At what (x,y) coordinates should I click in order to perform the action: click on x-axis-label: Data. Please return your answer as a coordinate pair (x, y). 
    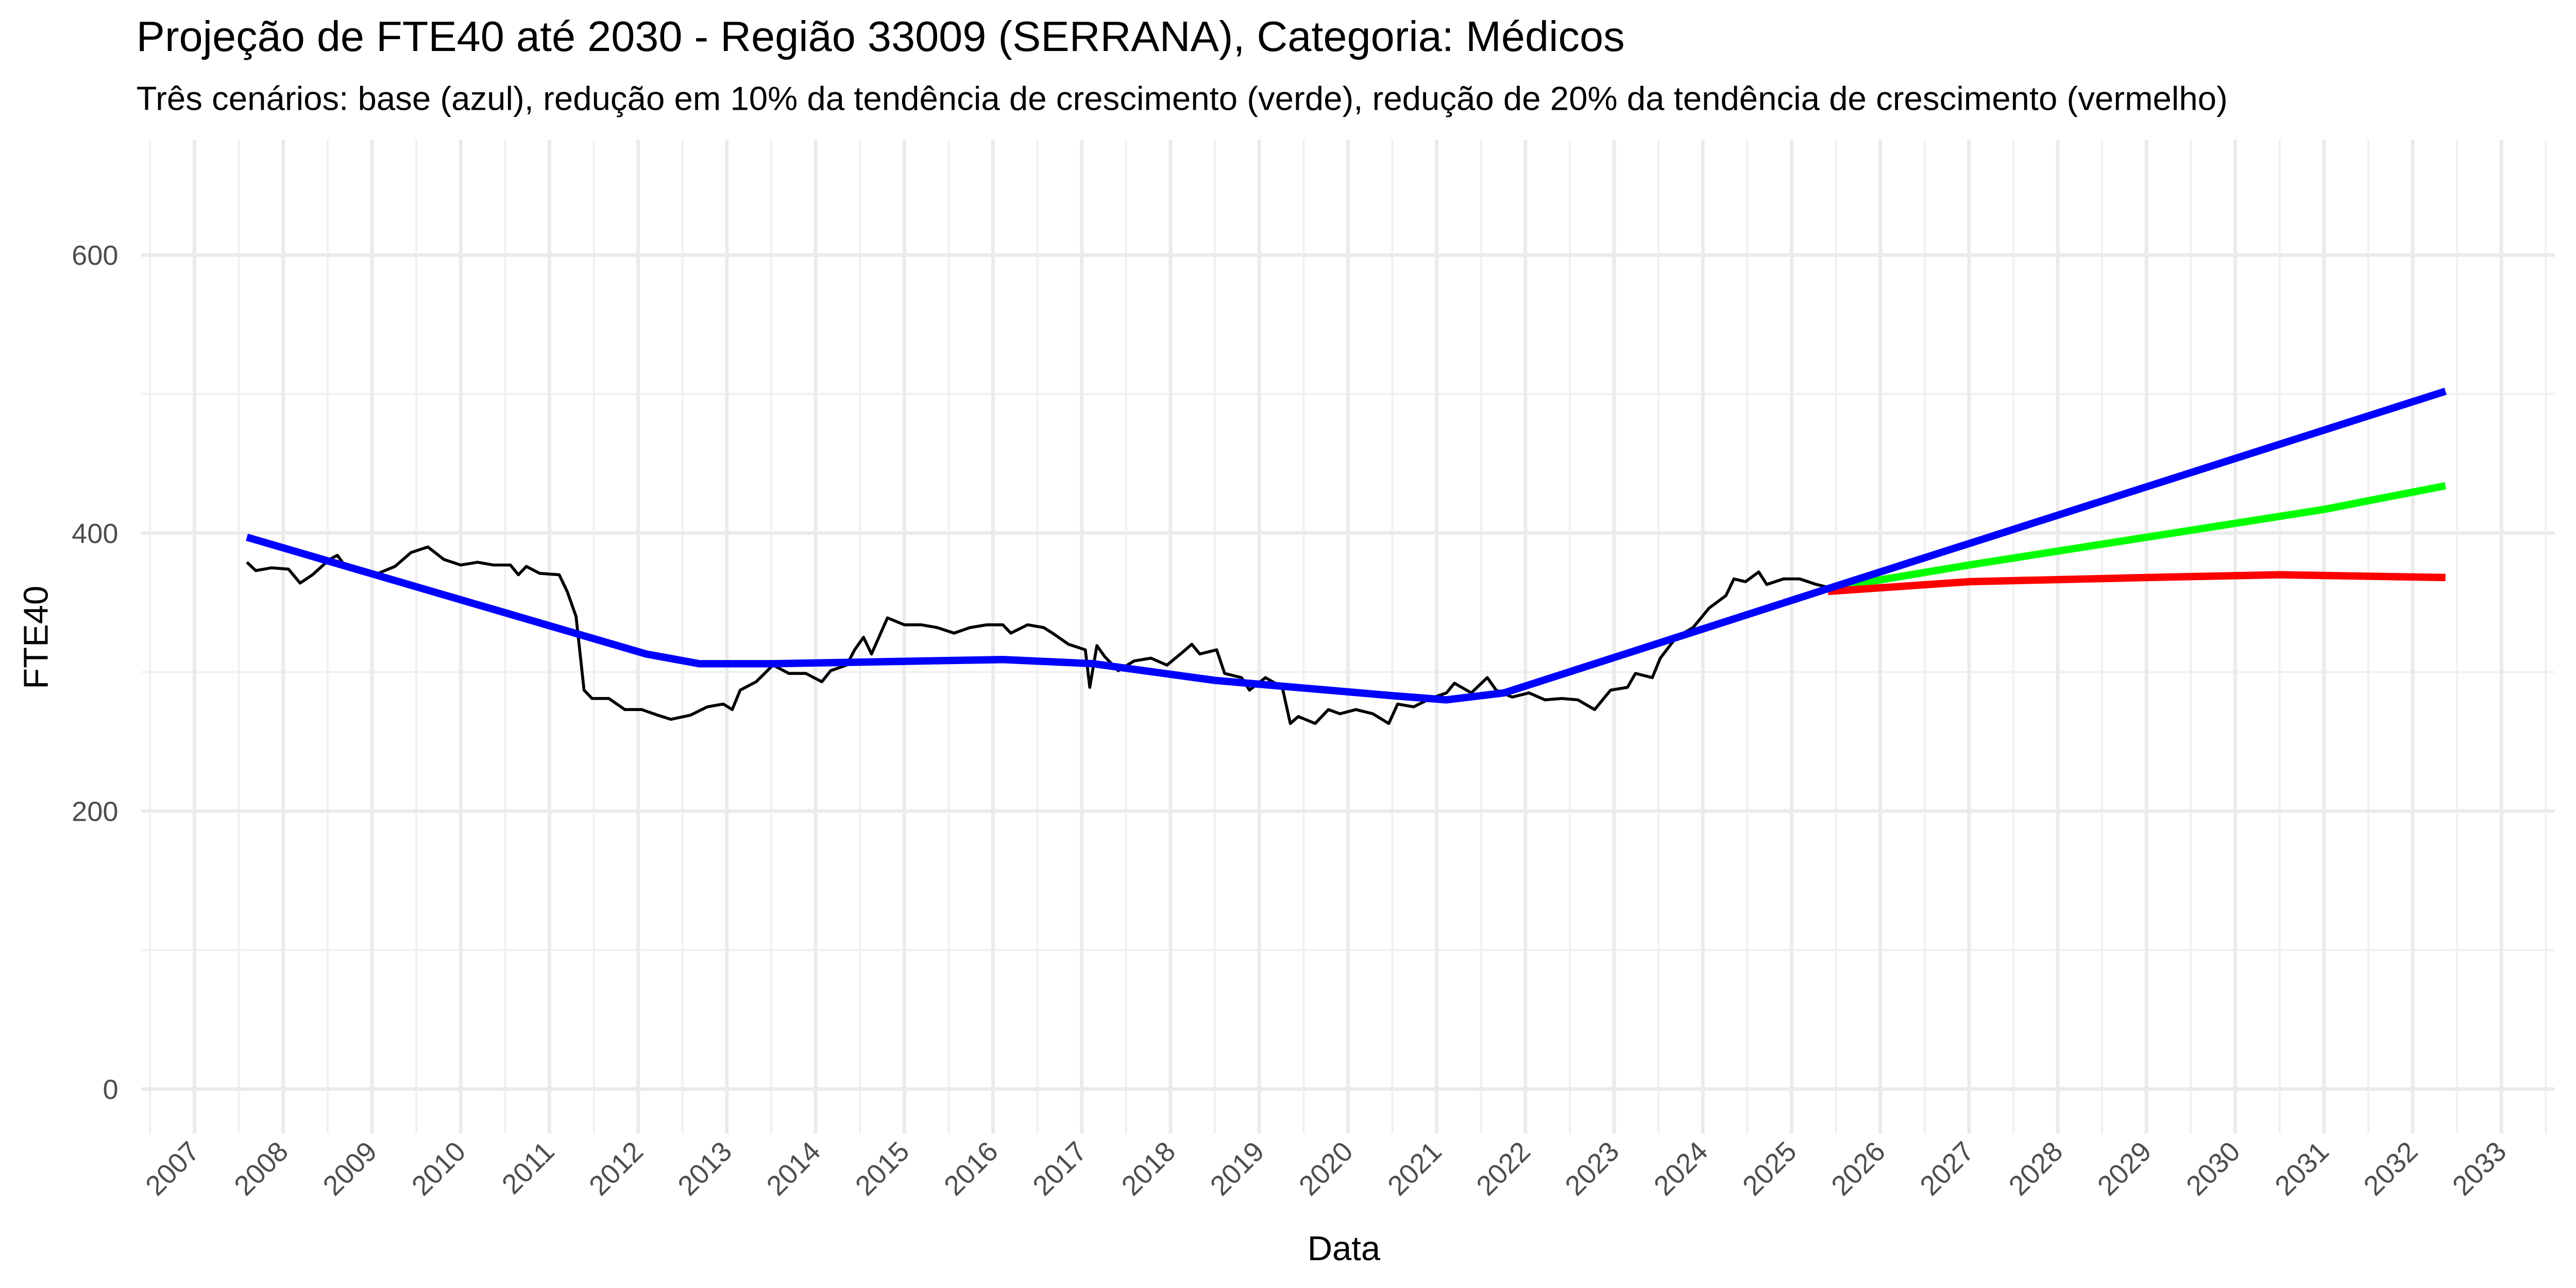
    Looking at the image, I should click on (1344, 1248).